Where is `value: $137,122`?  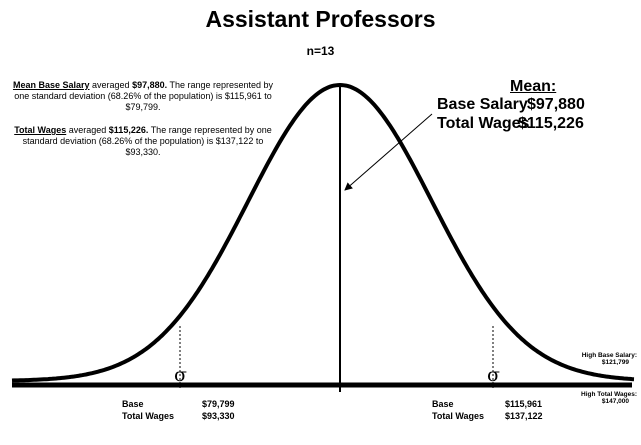
value: $137,122 is located at coordinates (524, 416).